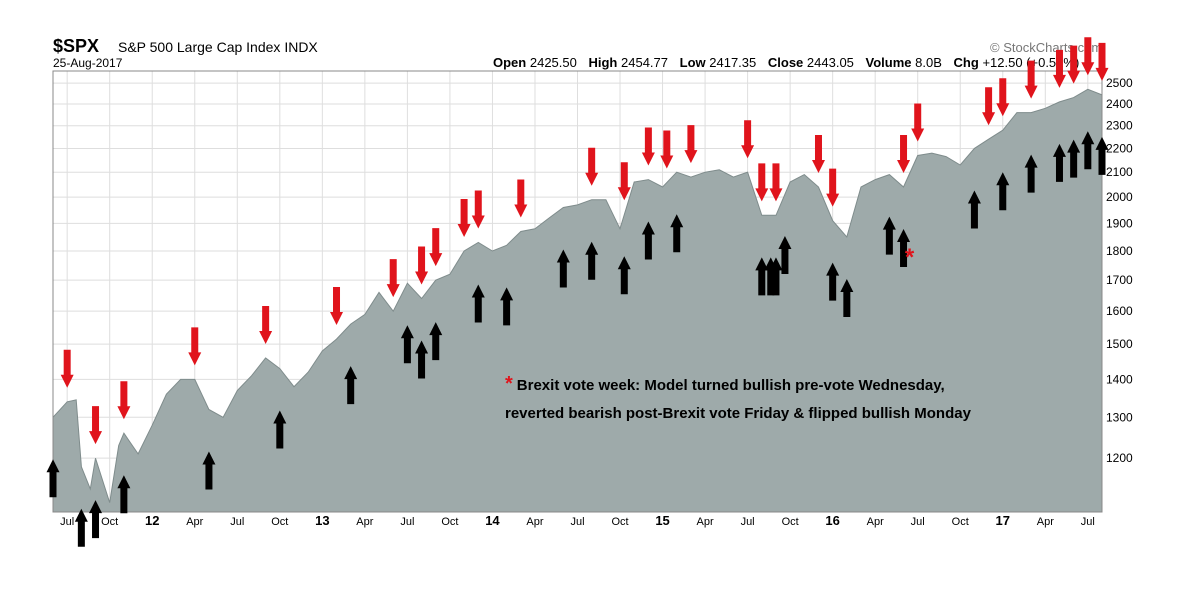 The image size is (1181, 592). Describe the element at coordinates (966, 62) in the screenshot. I see `chg-label: Chg` at that location.